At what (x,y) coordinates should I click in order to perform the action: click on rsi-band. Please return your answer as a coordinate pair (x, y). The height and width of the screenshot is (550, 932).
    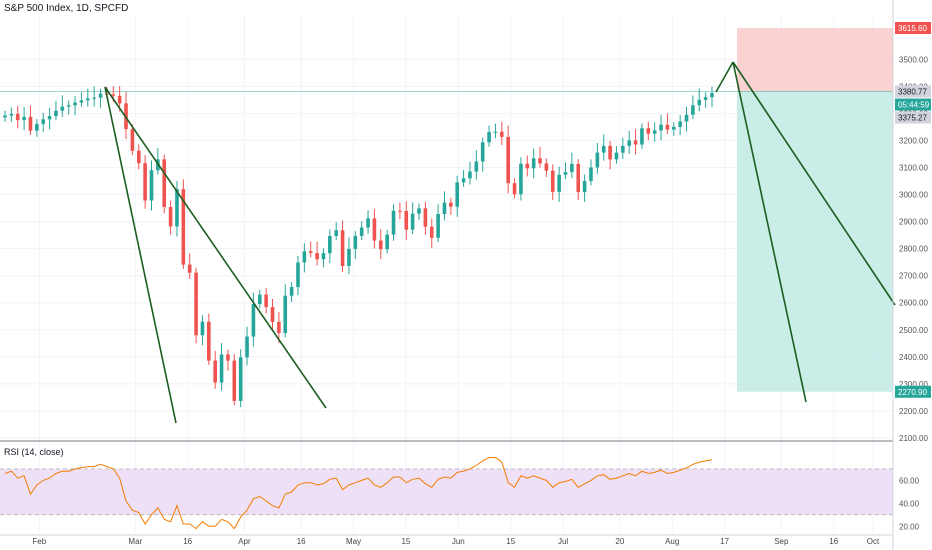
    Looking at the image, I should click on (446, 491).